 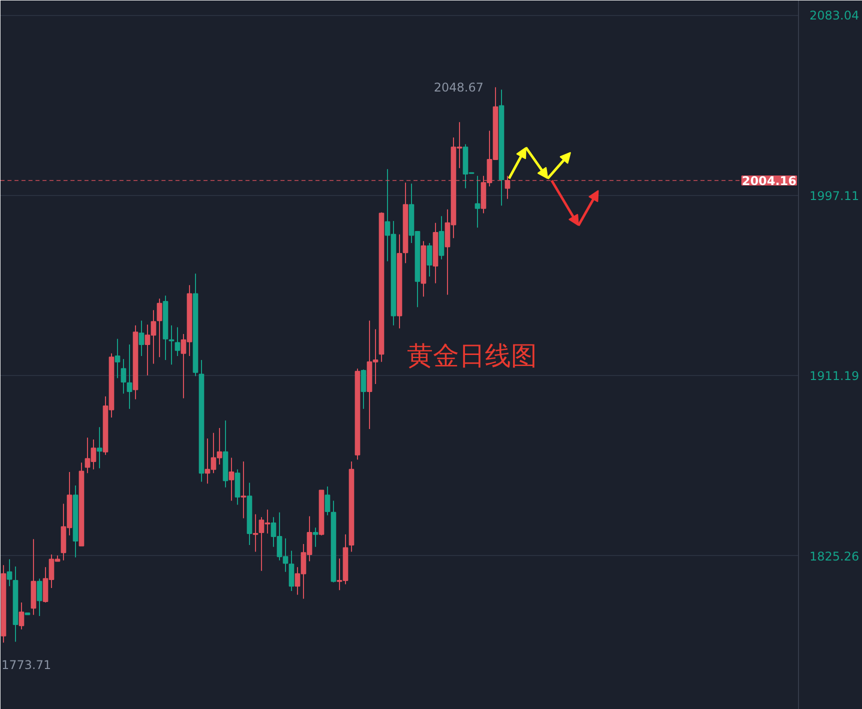 I want to click on y-tick-label: 2083.04, so click(x=835, y=15).